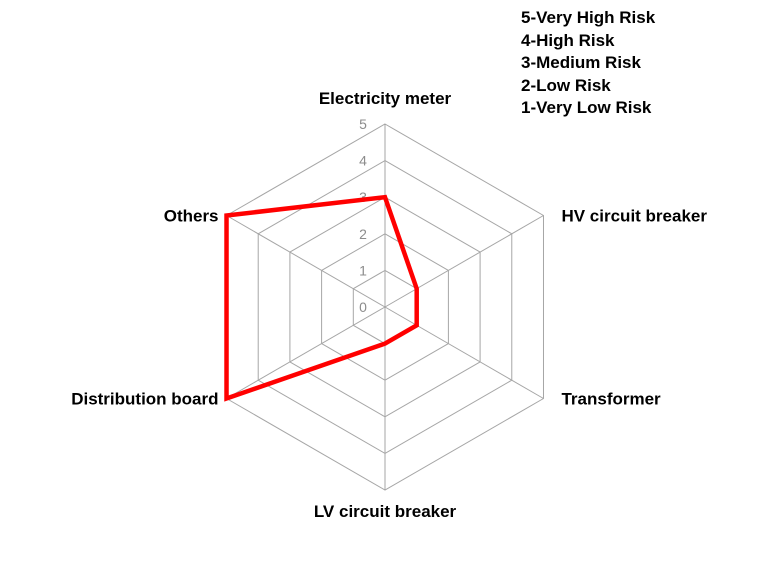 The image size is (770, 573). Describe the element at coordinates (385, 98) in the screenshot. I see `axis-label: Electricity meter` at that location.